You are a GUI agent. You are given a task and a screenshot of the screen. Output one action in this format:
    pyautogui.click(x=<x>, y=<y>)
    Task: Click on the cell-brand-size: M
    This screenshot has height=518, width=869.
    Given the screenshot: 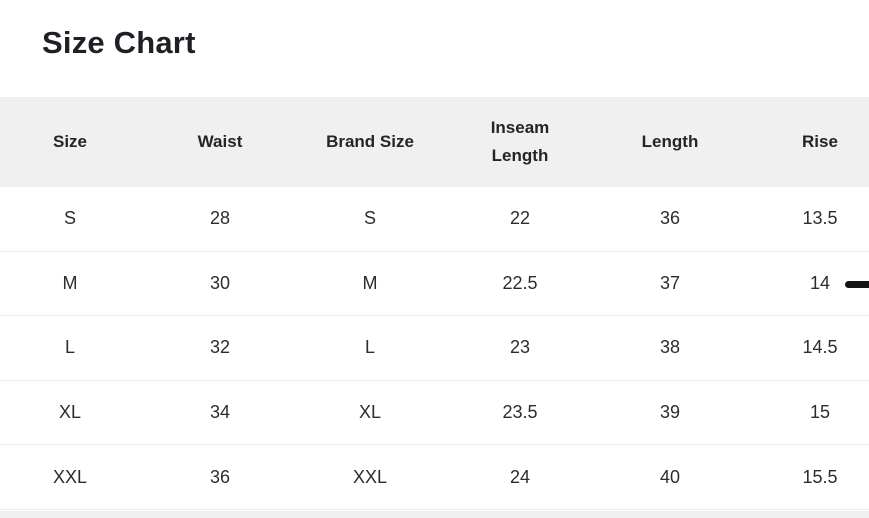 What is the action you would take?
    pyautogui.click(x=370, y=282)
    